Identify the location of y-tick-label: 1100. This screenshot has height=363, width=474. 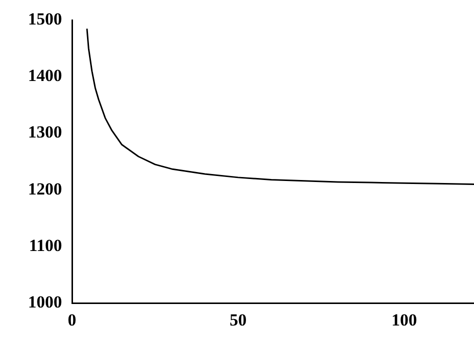
(45, 245).